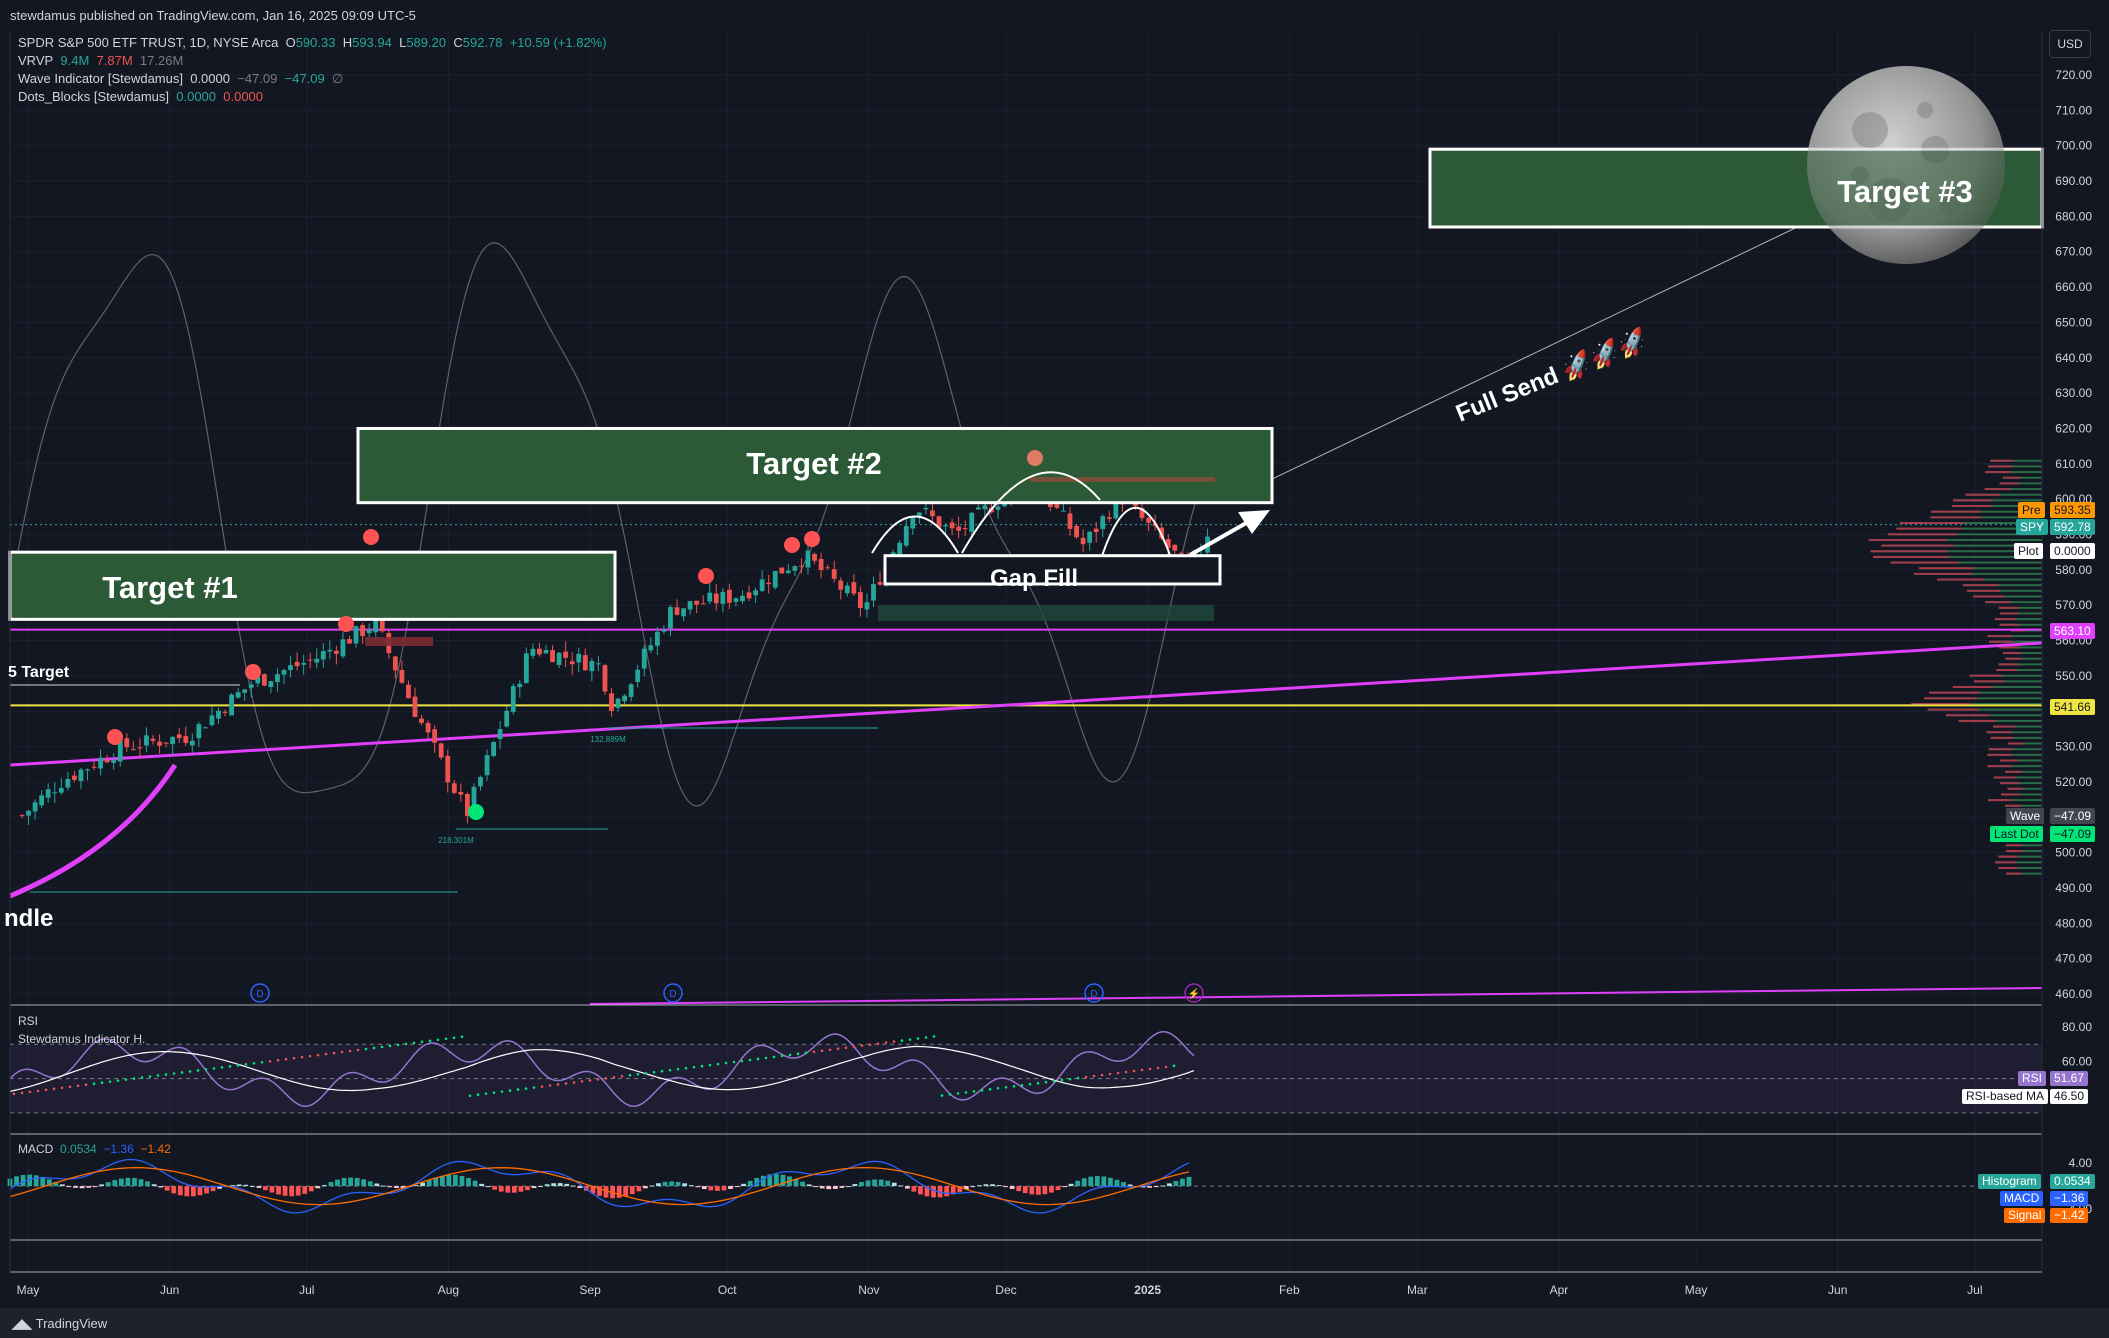  Describe the element at coordinates (1025, 1072) in the screenshot. I see `rsi-panel` at that location.